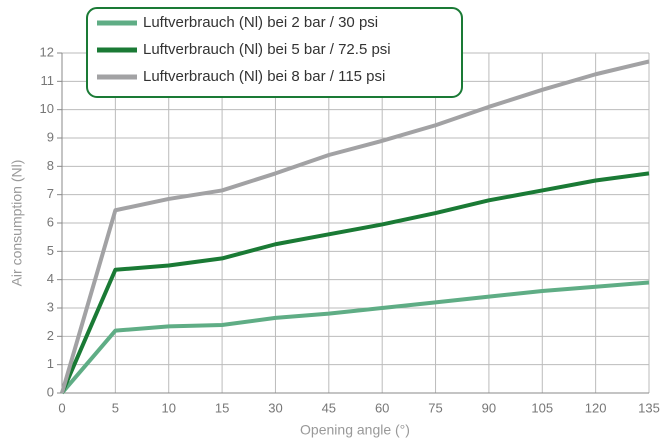 The width and height of the screenshot is (662, 441). I want to click on y-tick-label: 6, so click(50, 221).